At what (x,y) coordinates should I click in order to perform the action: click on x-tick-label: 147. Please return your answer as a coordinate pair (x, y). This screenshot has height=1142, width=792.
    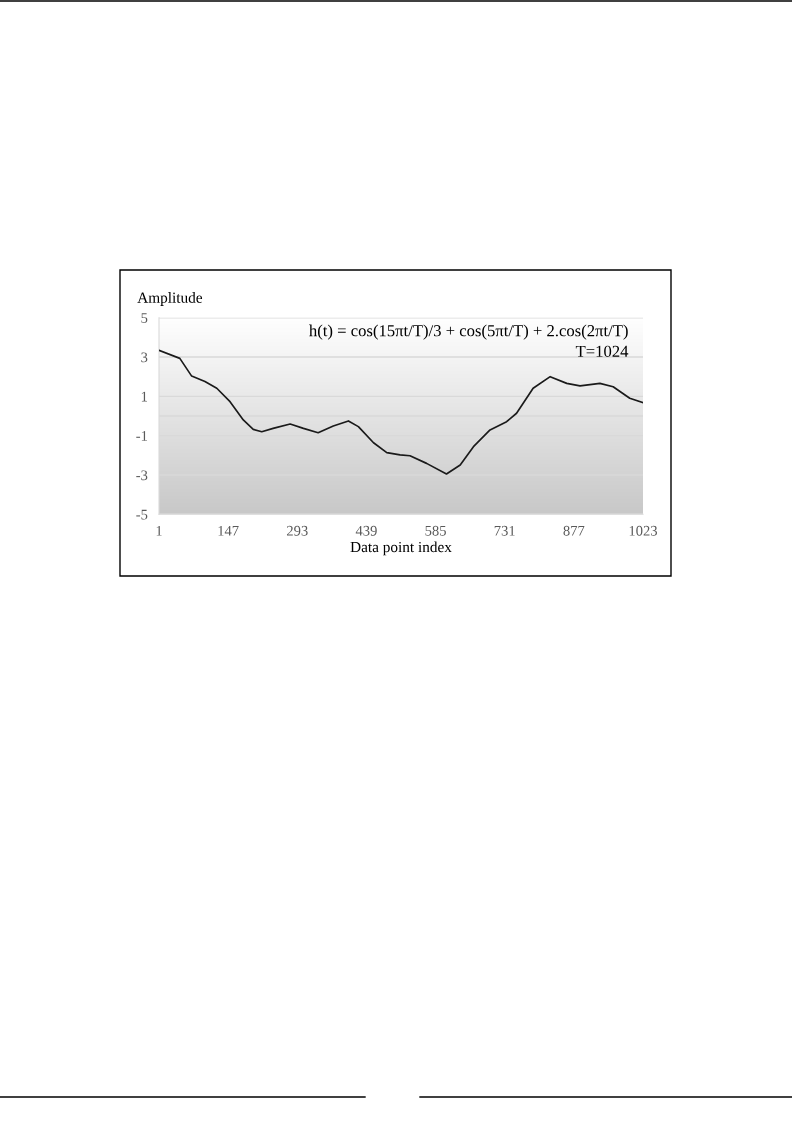
    Looking at the image, I should click on (228, 530).